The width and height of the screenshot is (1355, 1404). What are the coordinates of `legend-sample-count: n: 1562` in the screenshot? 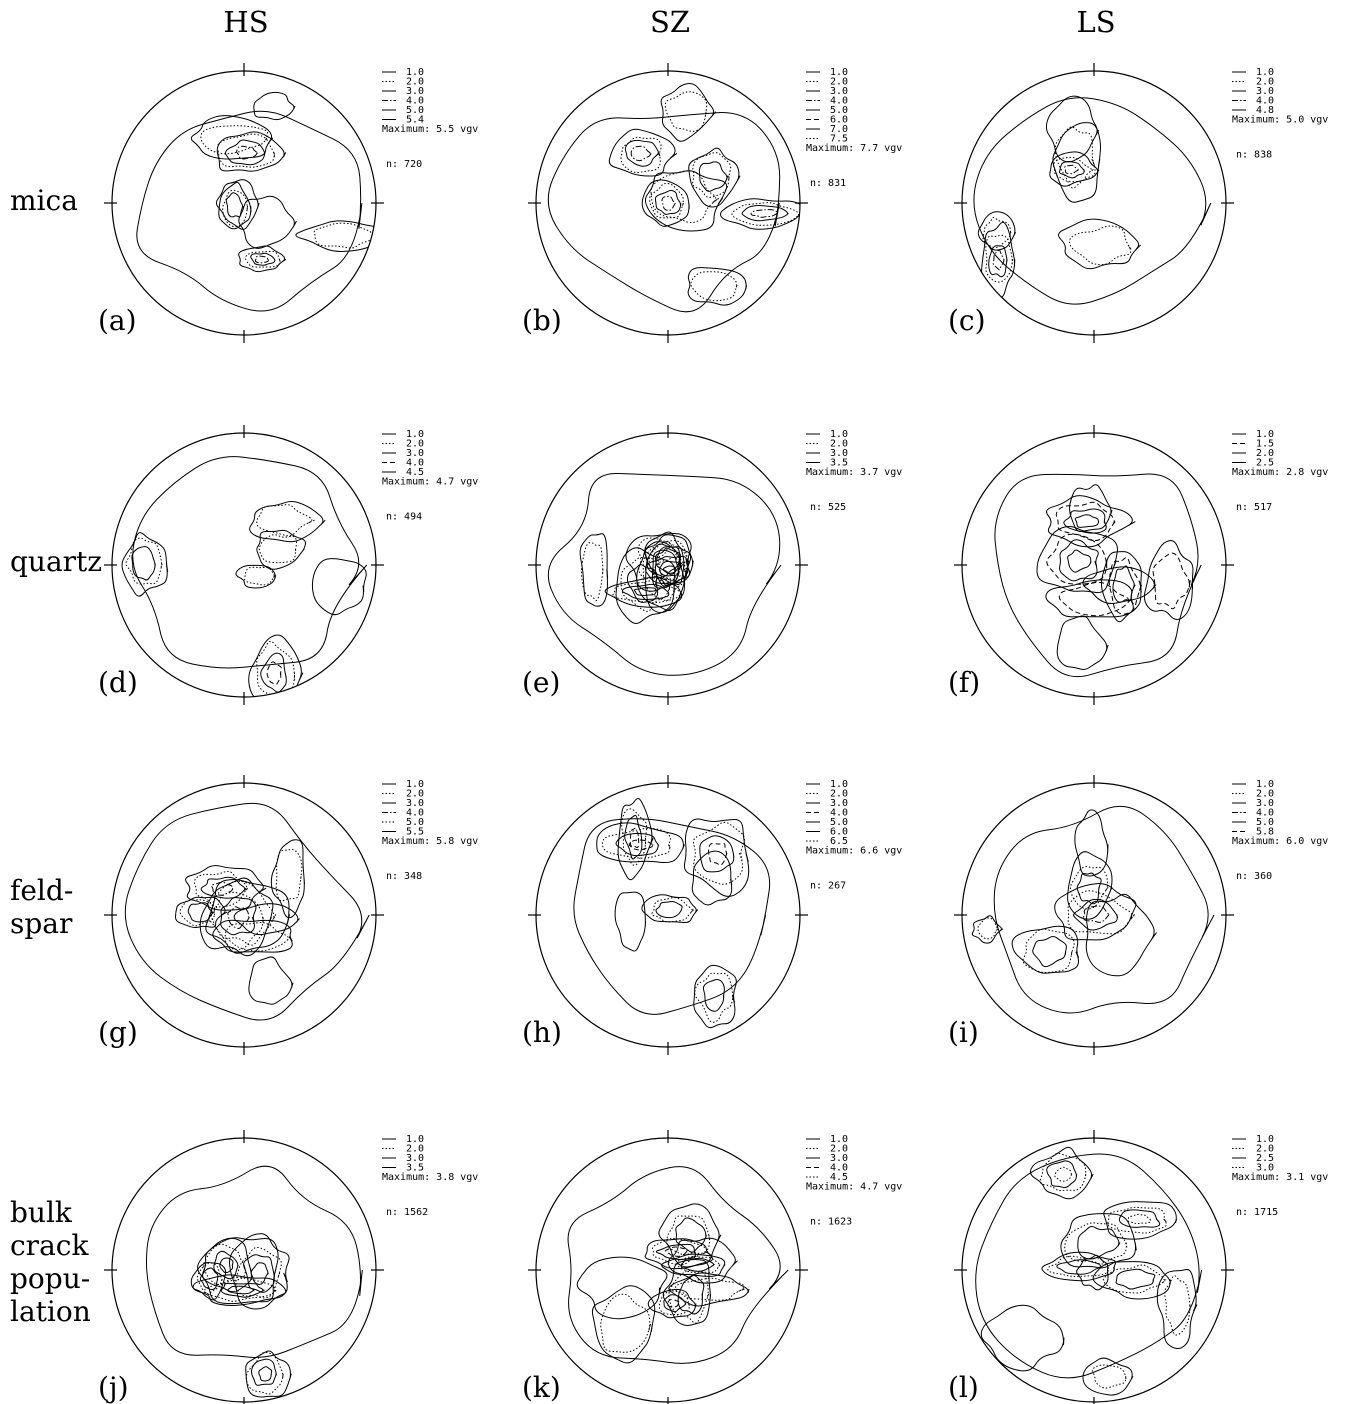 It's located at (407, 1212).